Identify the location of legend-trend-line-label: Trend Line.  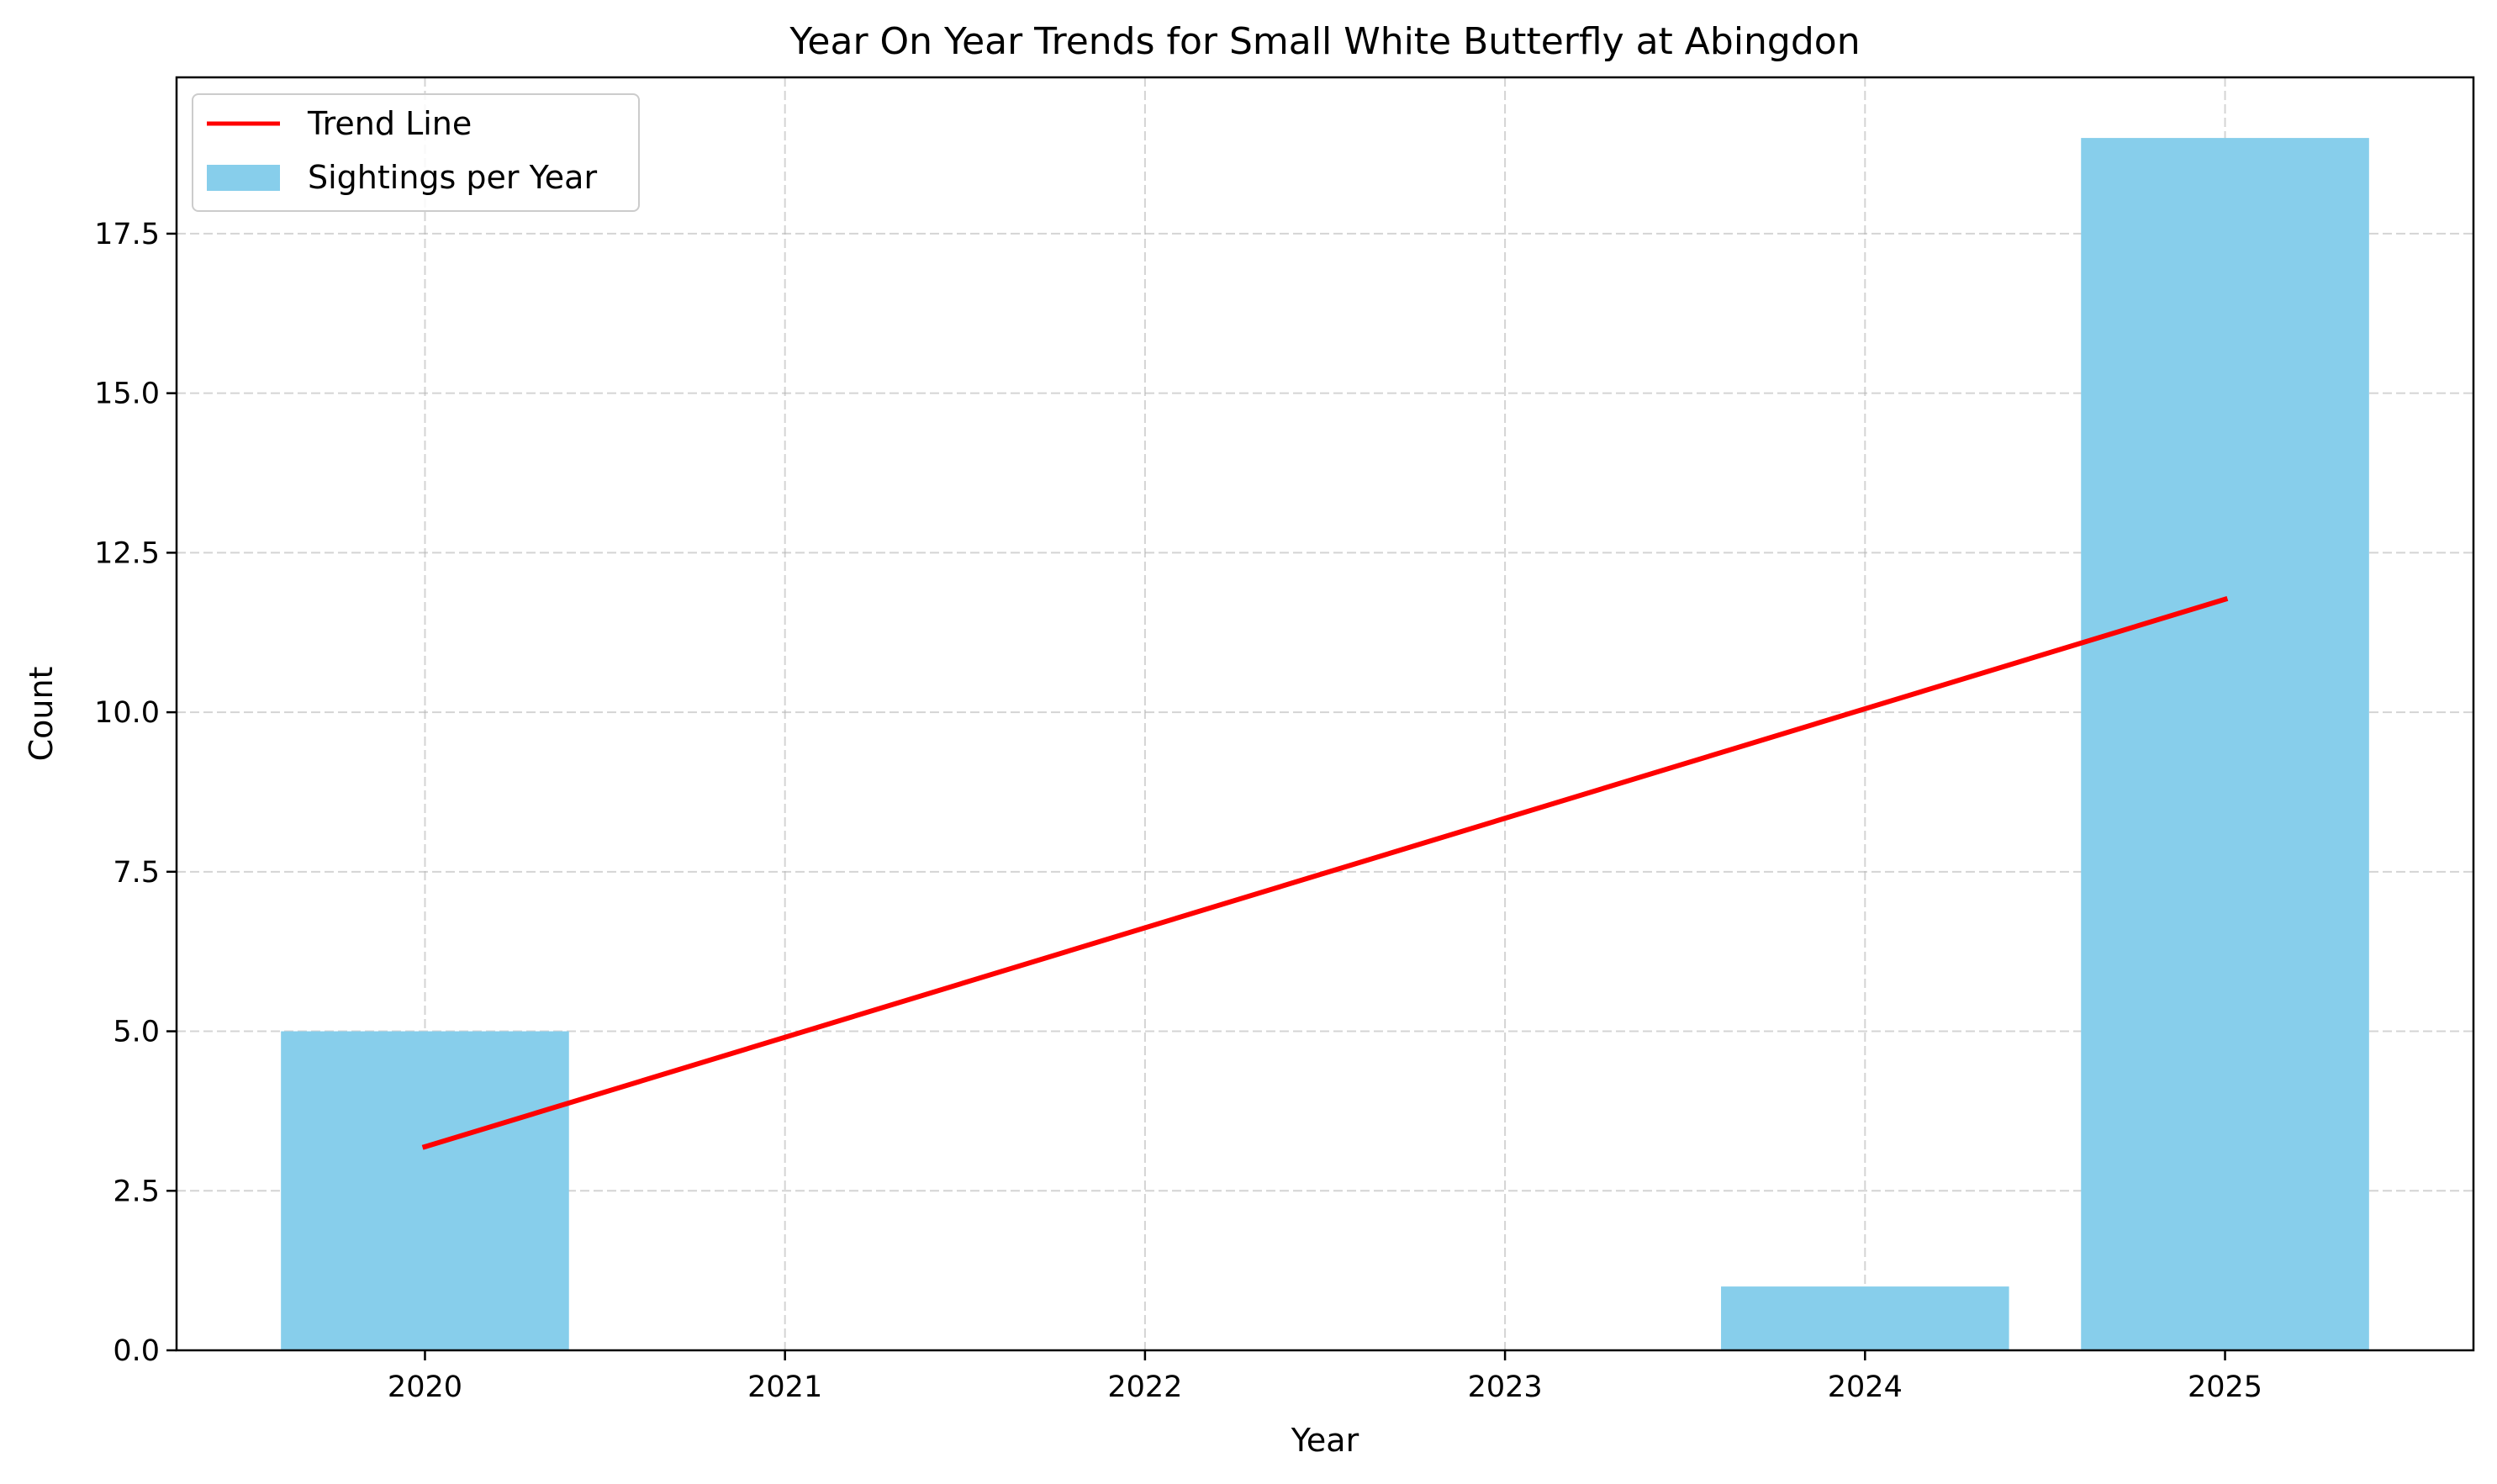
(389, 123).